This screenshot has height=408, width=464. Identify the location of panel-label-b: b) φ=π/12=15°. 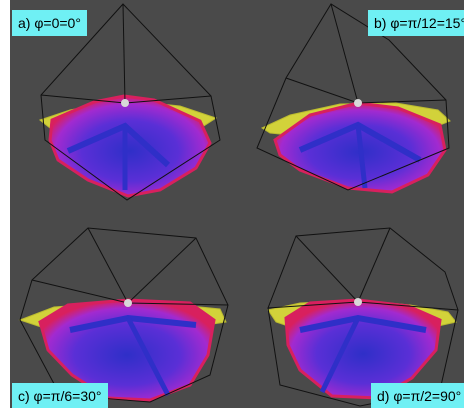
(416, 23).